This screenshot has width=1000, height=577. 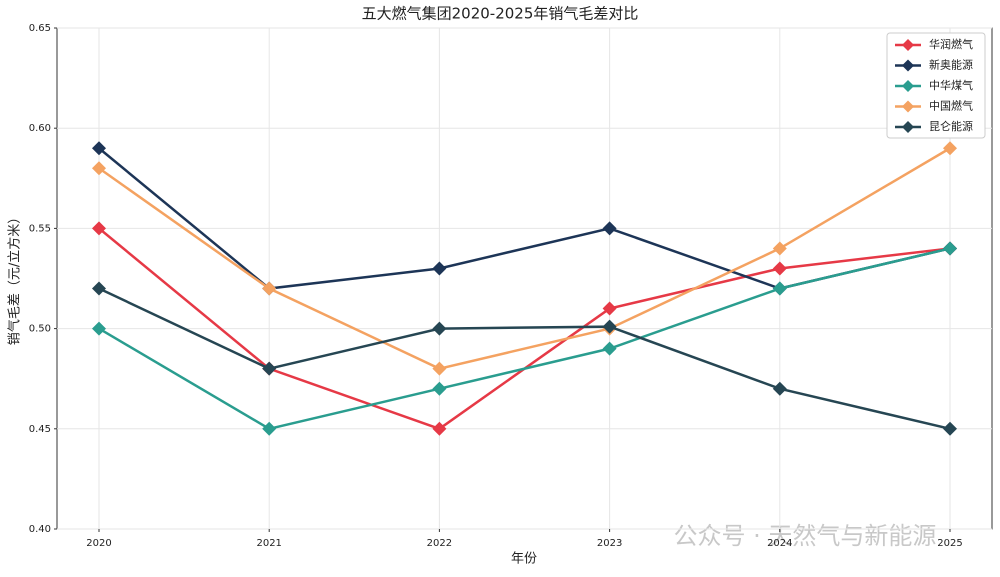 I want to click on x-tick-label: 2025, so click(x=949, y=543).